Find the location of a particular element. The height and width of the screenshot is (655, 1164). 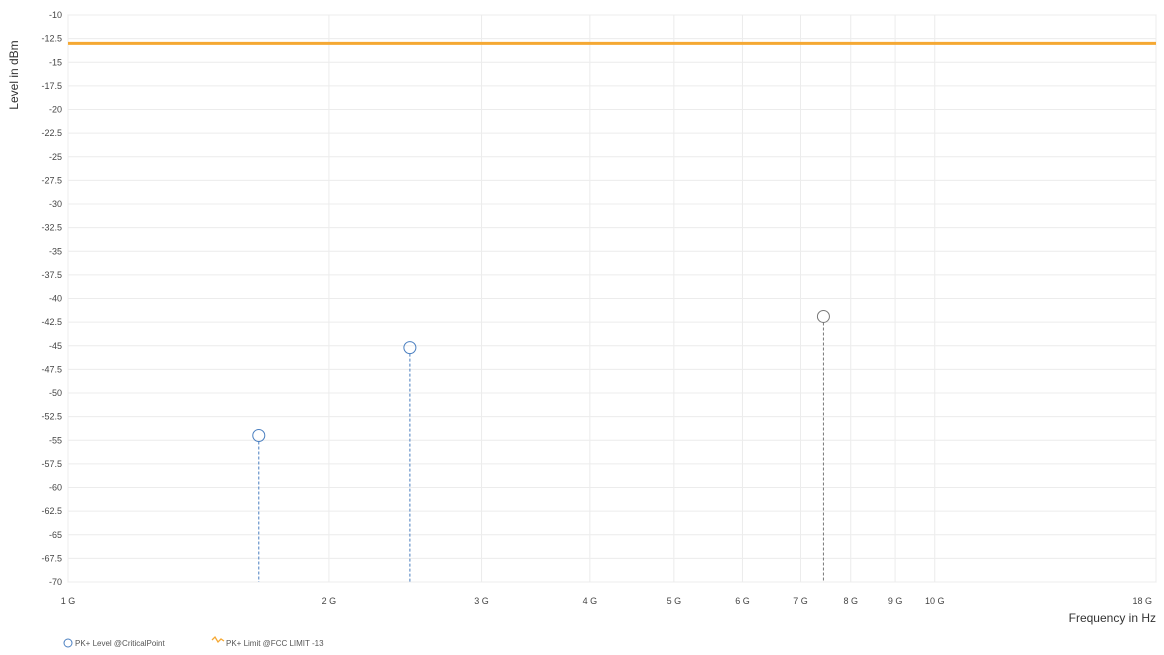

y-tick-label: -15 is located at coordinates (55, 62).